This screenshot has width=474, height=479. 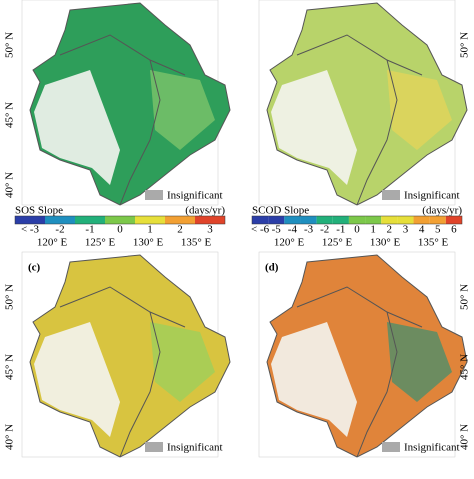 What do you see at coordinates (438, 230) in the screenshot?
I see `colorbar-tick: 5` at bounding box center [438, 230].